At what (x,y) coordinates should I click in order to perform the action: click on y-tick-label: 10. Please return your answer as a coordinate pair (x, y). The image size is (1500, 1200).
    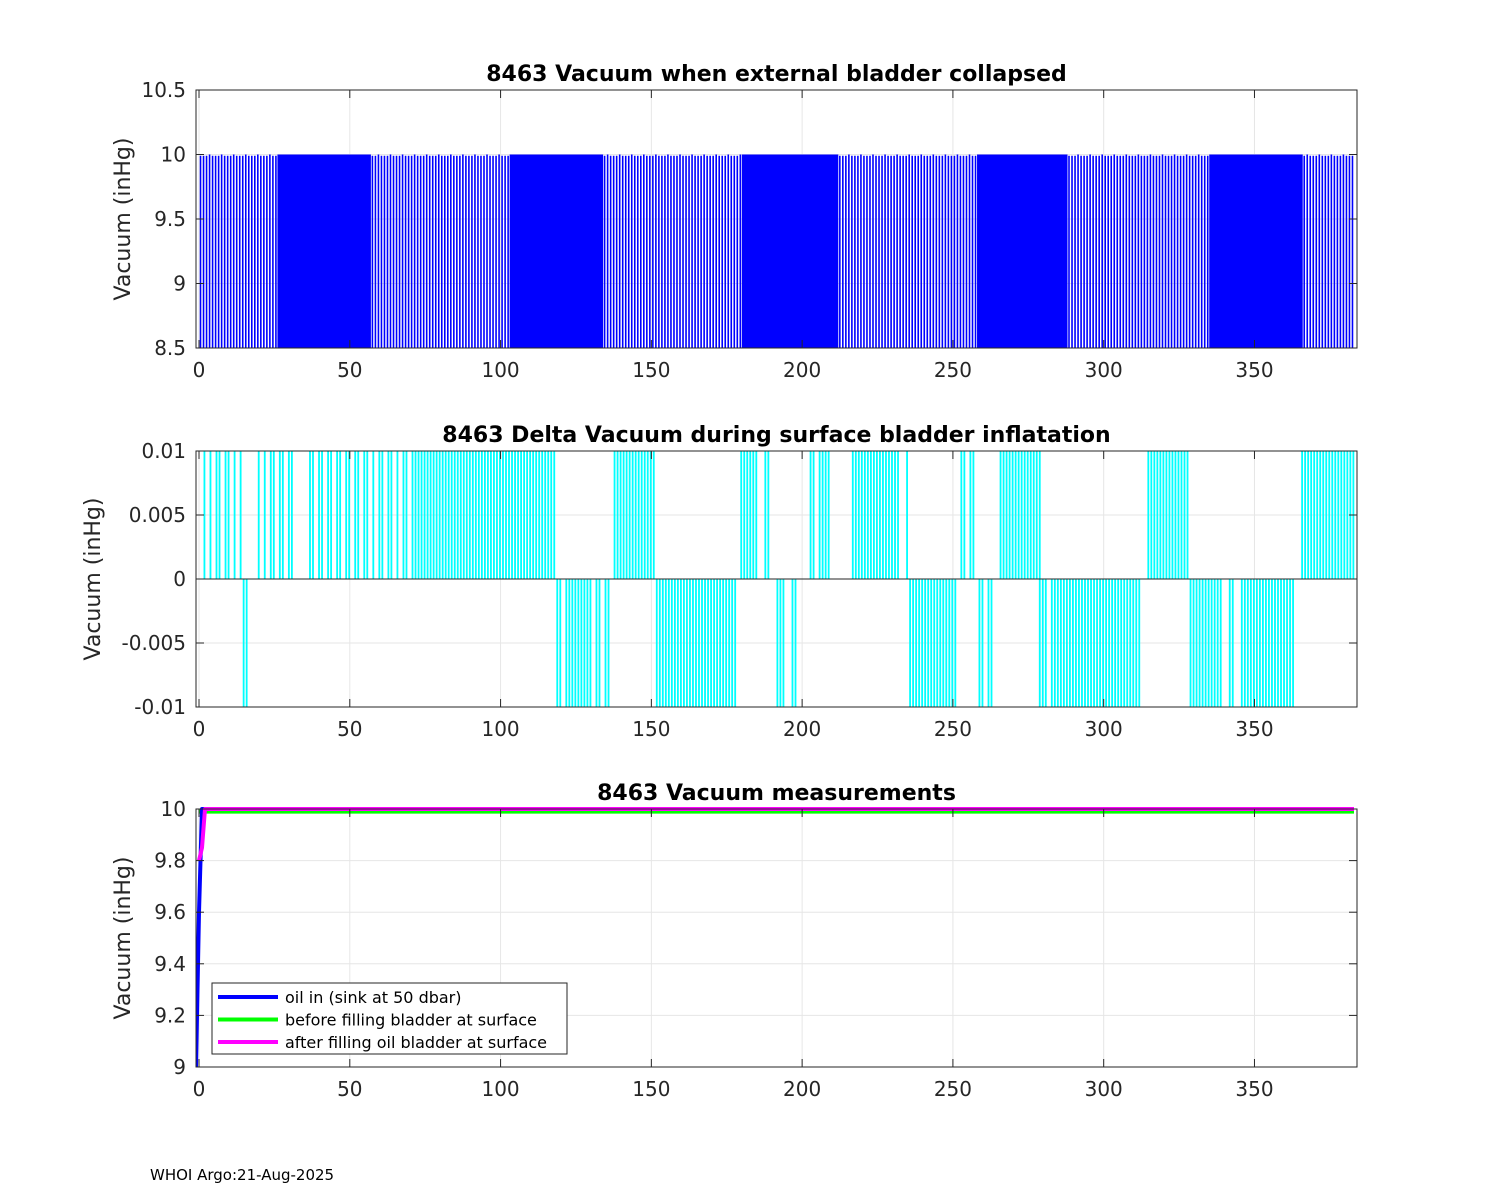
    Looking at the image, I should click on (173, 809).